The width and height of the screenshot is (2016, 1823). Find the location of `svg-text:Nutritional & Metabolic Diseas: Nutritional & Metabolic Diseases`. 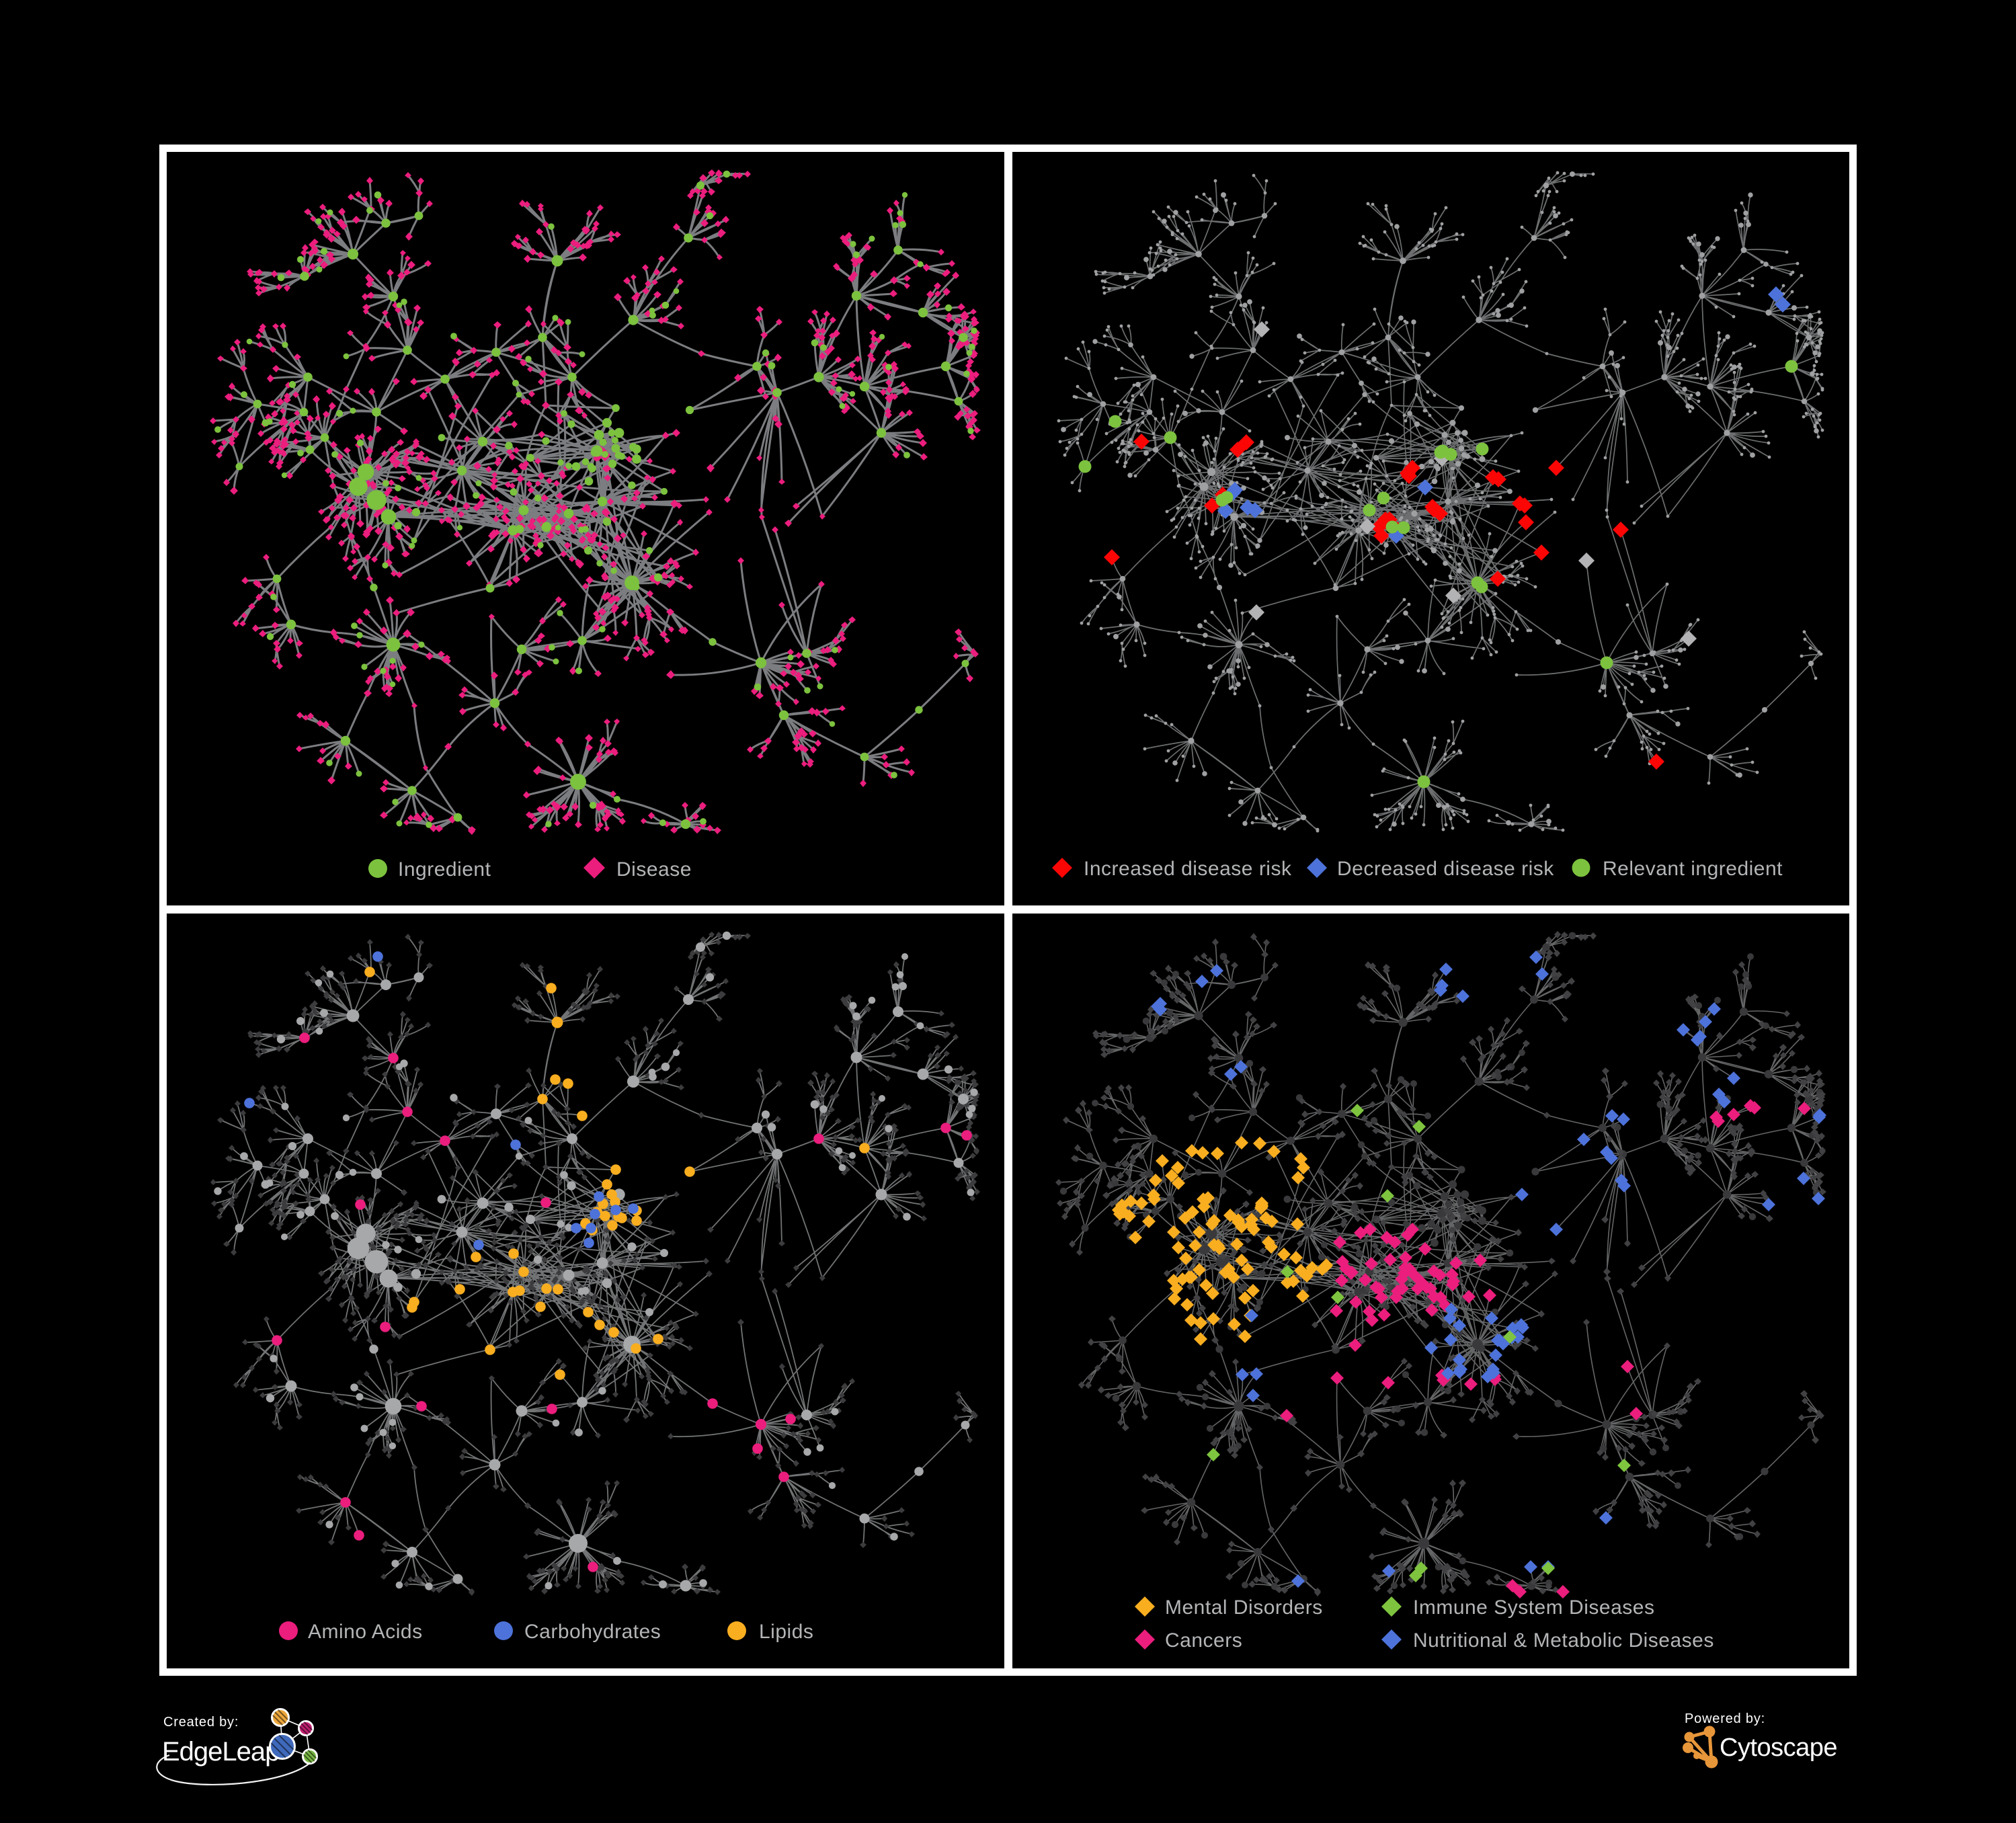

svg-text:Nutritional & Metabolic Diseas: Nutritional & Metabolic Diseases is located at coordinates (1563, 1640).